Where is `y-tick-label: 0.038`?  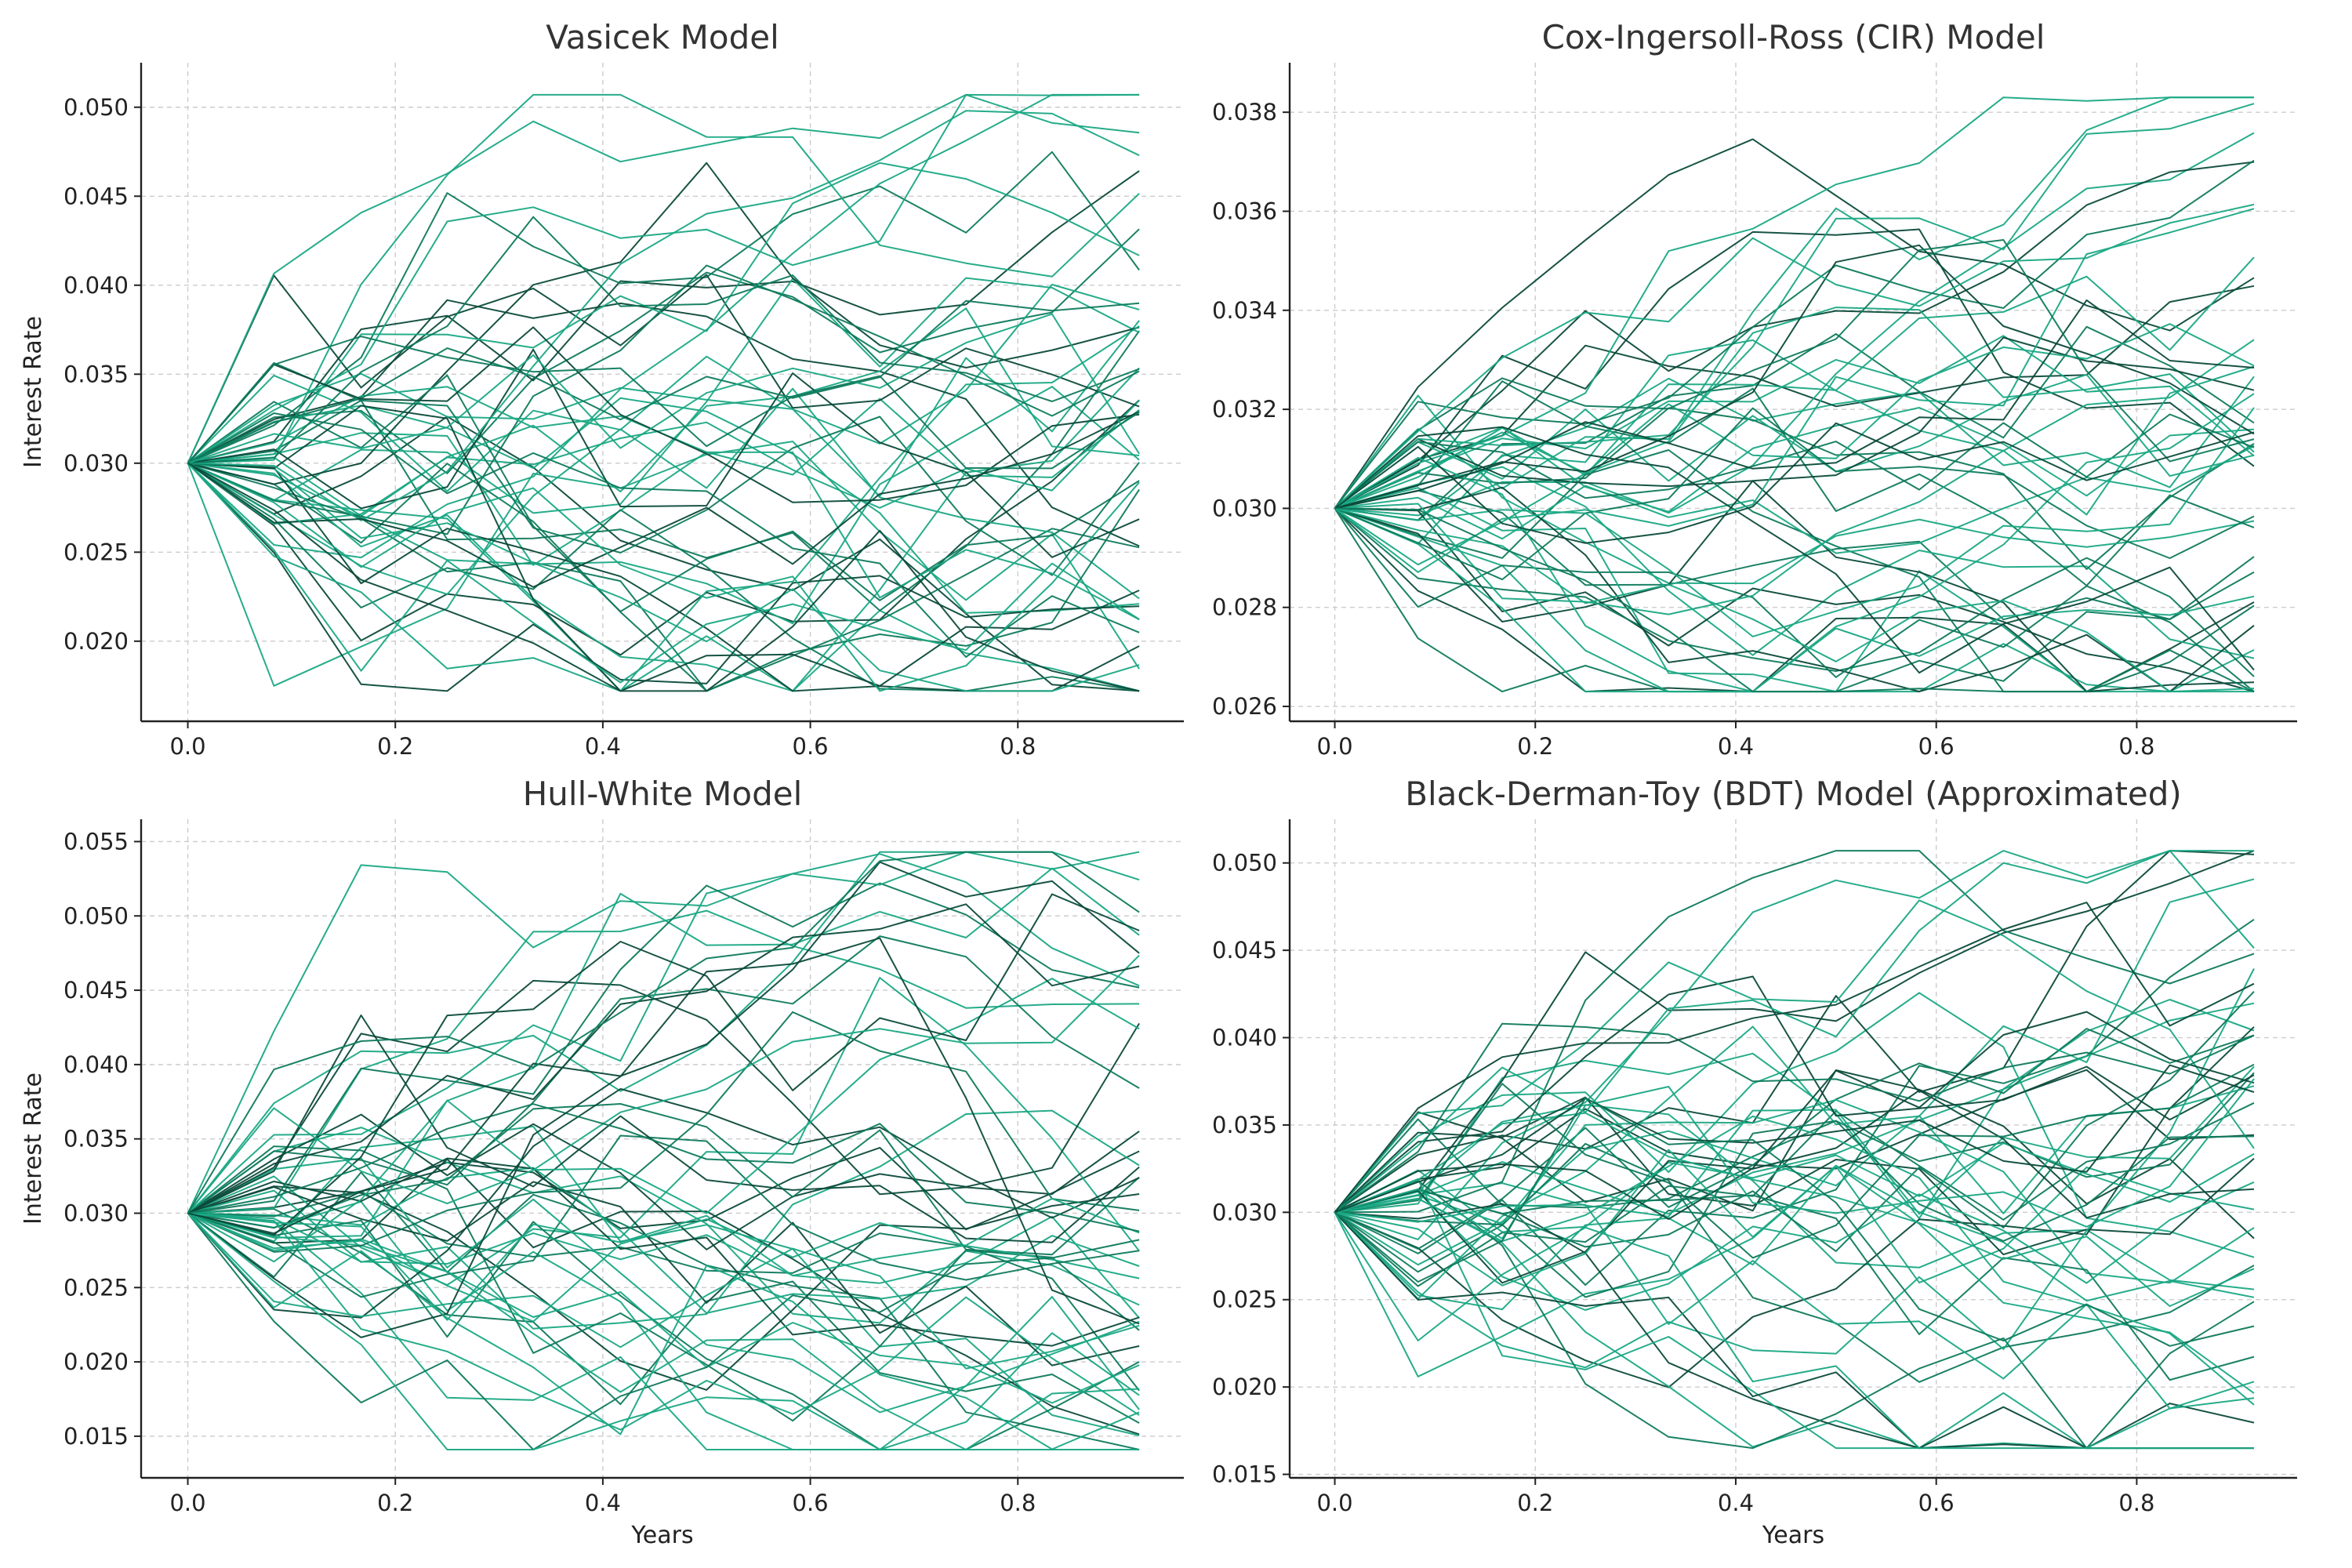
y-tick-label: 0.038 is located at coordinates (1244, 112).